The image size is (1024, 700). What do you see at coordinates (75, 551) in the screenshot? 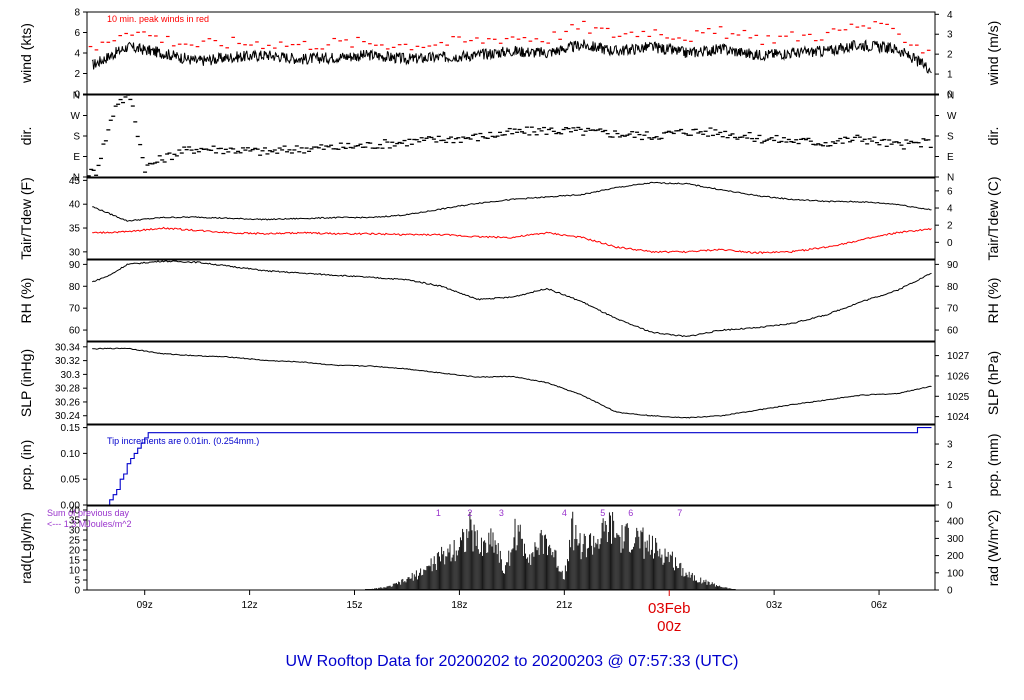
I see `left-tick-label: 20` at bounding box center [75, 551].